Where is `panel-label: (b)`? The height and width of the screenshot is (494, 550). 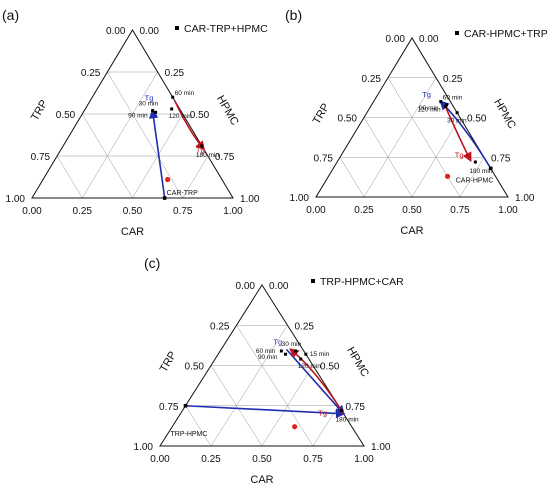 panel-label: (b) is located at coordinates (293, 15).